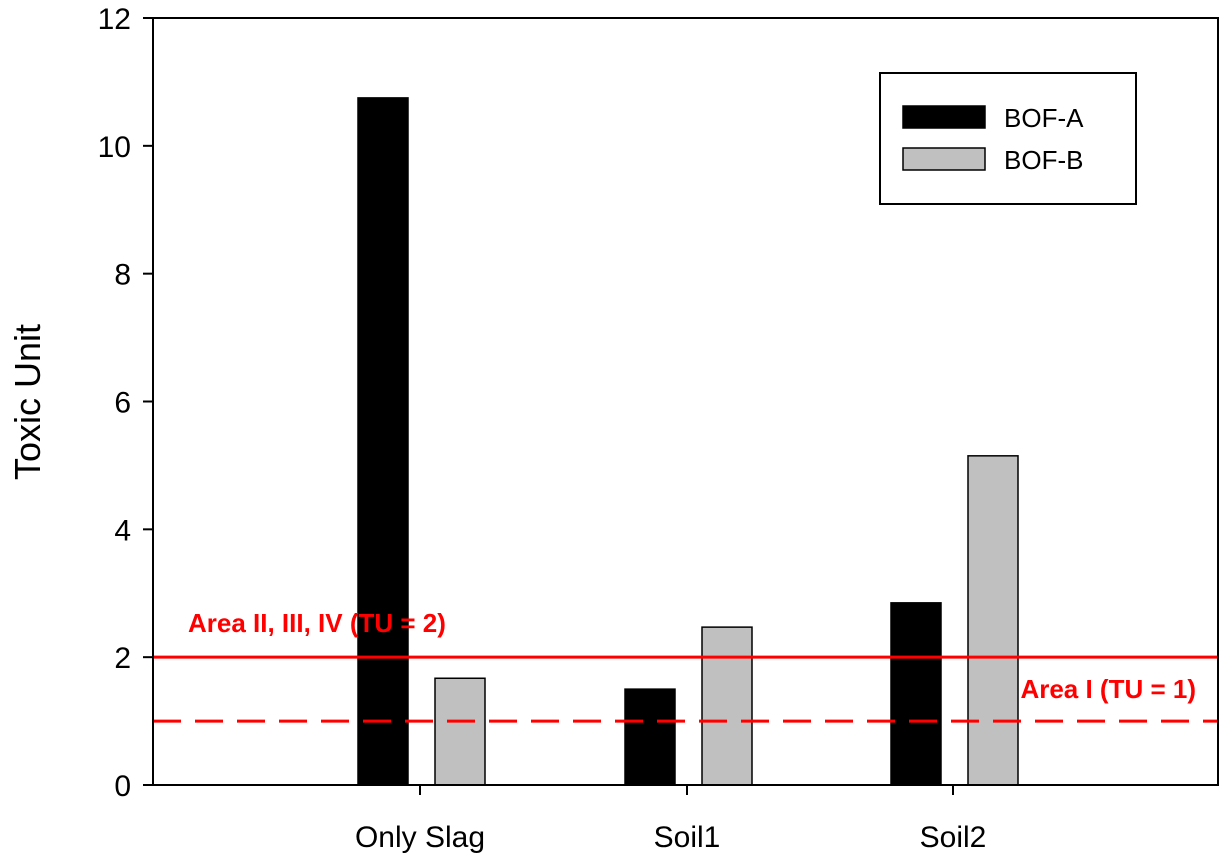 This screenshot has width=1228, height=867. What do you see at coordinates (122, 658) in the screenshot?
I see `y-tick-label: 2` at bounding box center [122, 658].